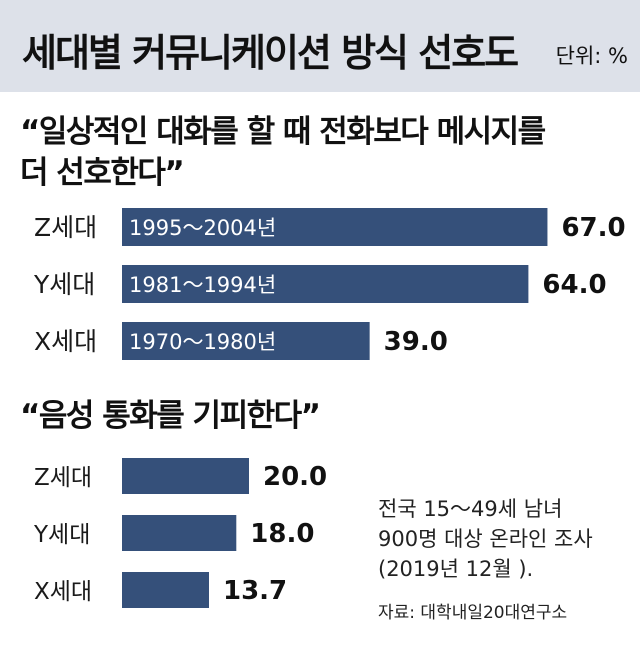 The width and height of the screenshot is (640, 649). What do you see at coordinates (295, 477) in the screenshot?
I see `chart-2-z-value-label: 20.0` at bounding box center [295, 477].